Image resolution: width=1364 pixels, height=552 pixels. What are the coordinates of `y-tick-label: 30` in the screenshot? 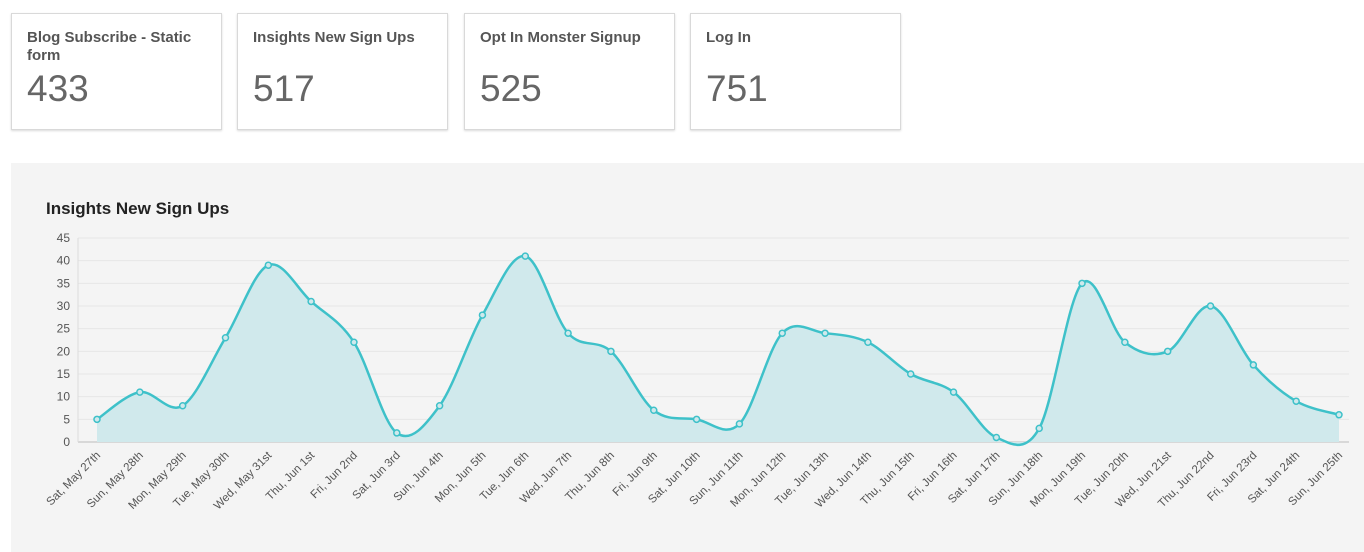 It's located at (64, 306).